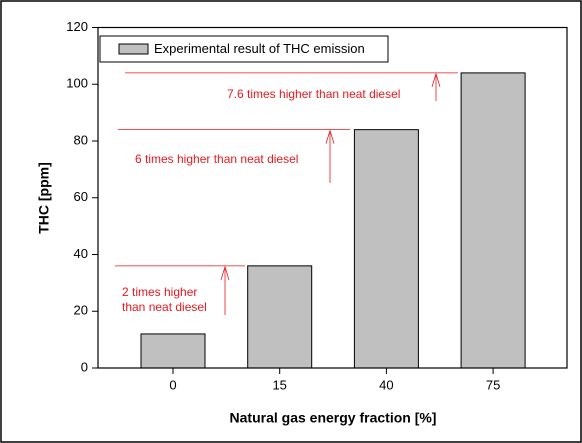 The width and height of the screenshot is (582, 443). Describe the element at coordinates (164, 307) in the screenshot. I see `annotation-text: than neat diesel` at that location.